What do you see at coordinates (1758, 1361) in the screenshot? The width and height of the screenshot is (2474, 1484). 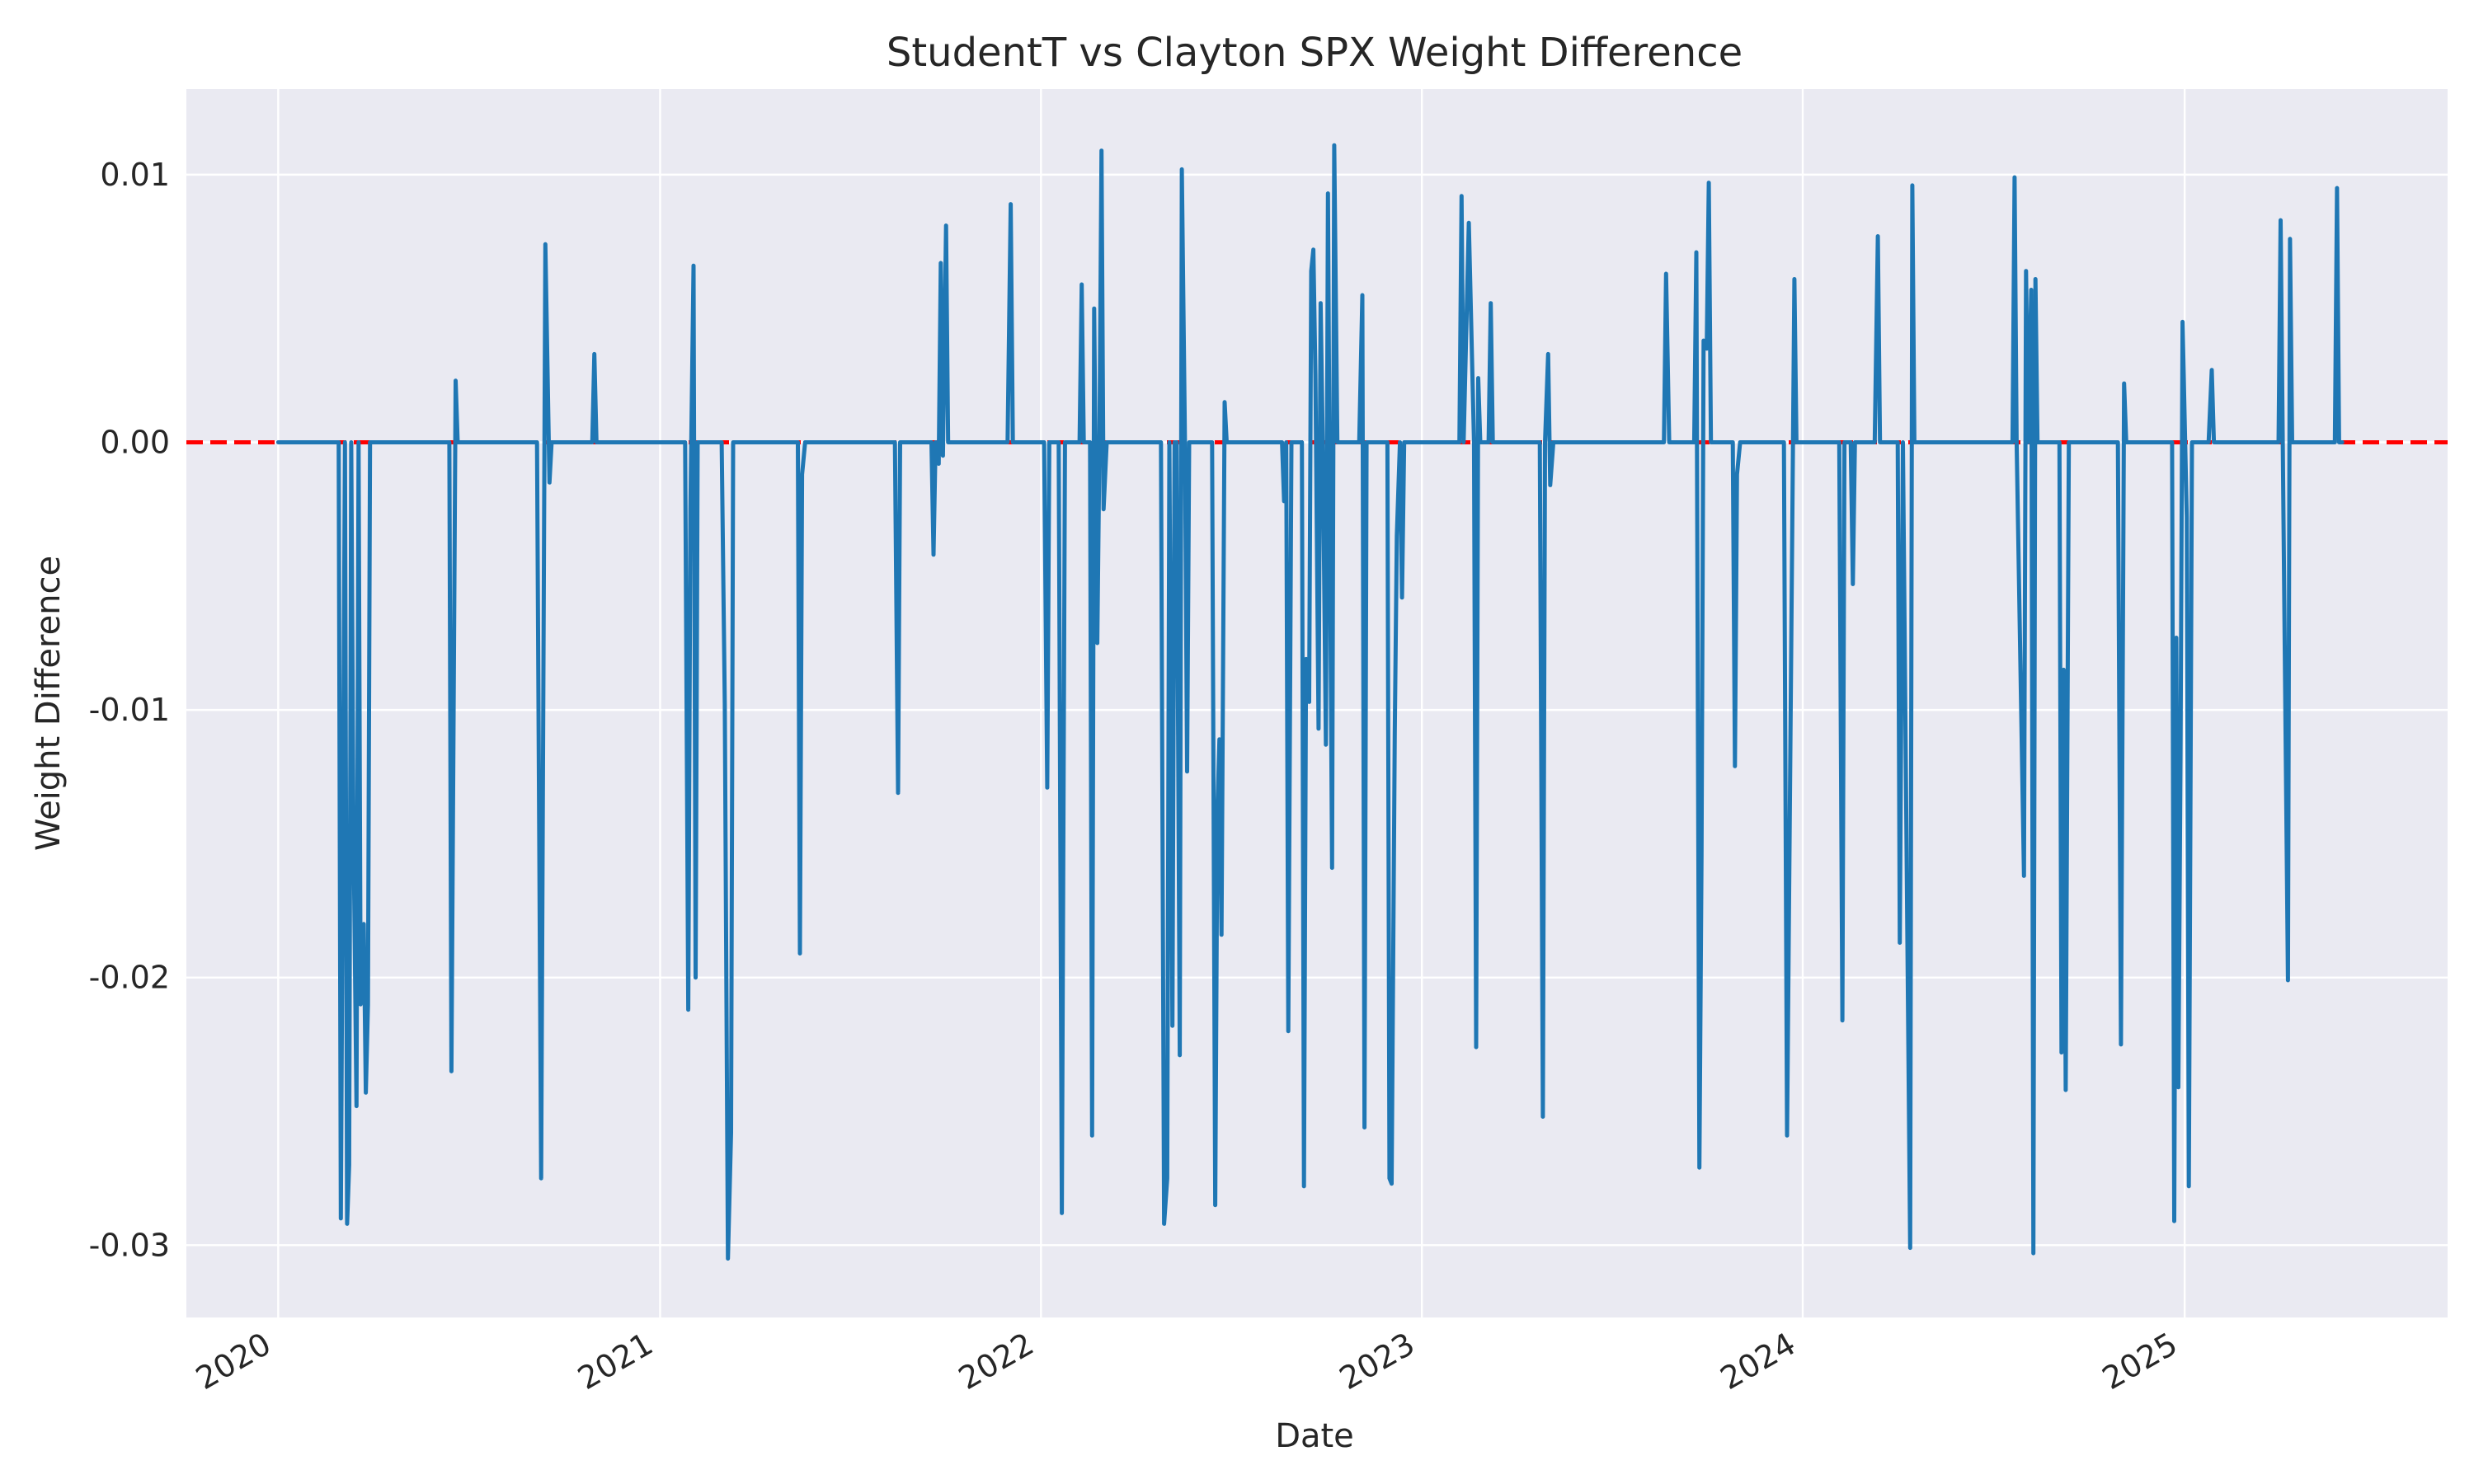 I see `x-tick-label: 2024` at bounding box center [1758, 1361].